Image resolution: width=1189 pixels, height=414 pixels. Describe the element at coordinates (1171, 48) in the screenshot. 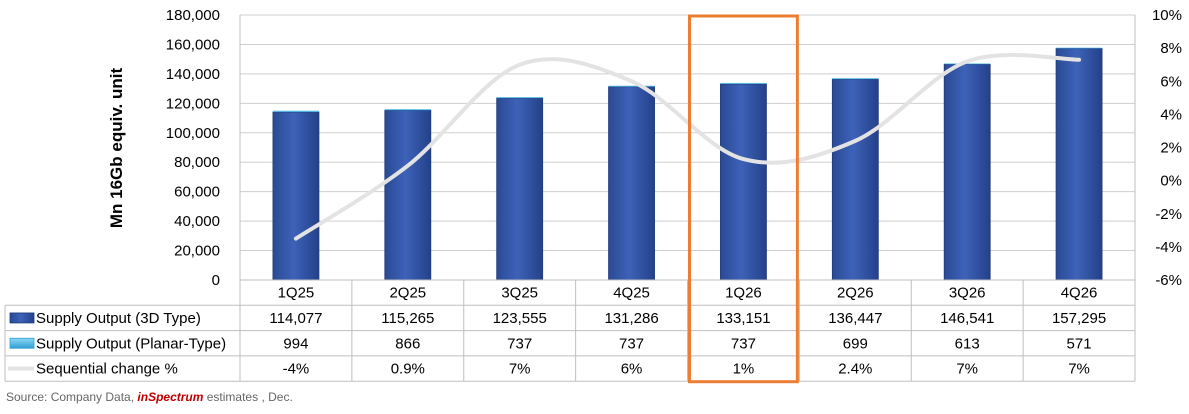

I see `y2-tick-label: 8%` at that location.